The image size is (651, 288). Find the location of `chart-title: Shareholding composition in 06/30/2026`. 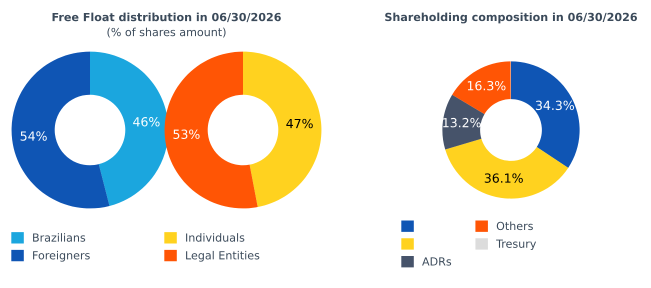

chart-title: Shareholding composition in 06/30/2026 is located at coordinates (511, 18).